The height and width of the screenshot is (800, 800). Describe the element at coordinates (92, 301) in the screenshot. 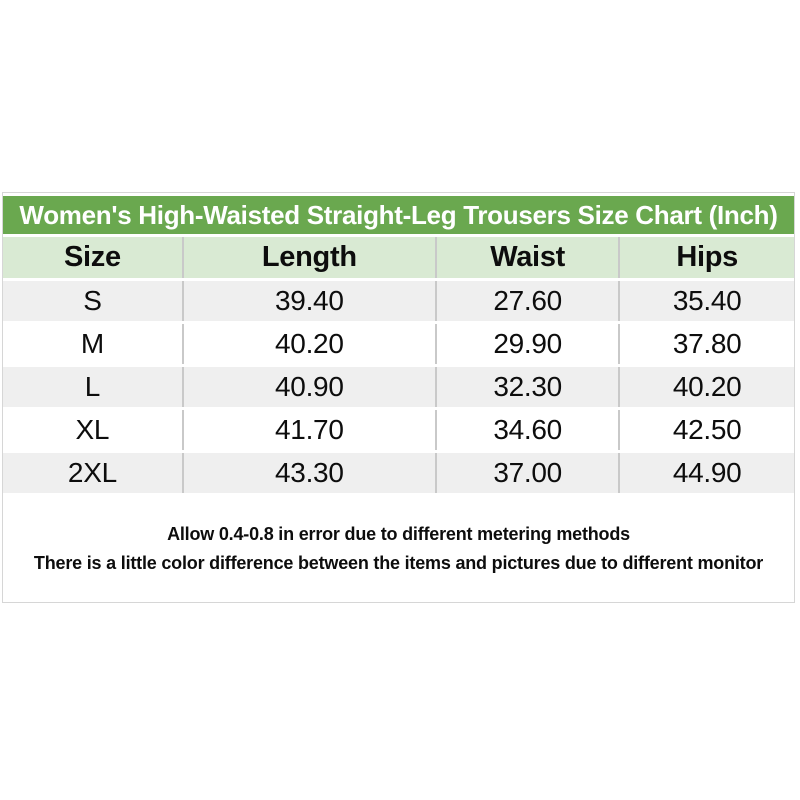

I see `size-cell: S` at that location.